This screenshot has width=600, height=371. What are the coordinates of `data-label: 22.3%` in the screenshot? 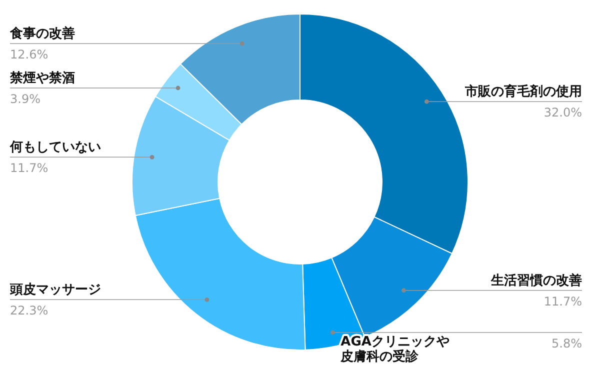 It's located at (29, 311).